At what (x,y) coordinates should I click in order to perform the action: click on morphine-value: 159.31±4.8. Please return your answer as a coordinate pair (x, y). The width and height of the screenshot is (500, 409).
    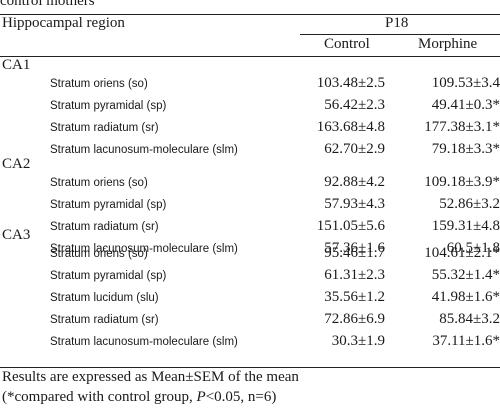
    Looking at the image, I should click on (465, 226).